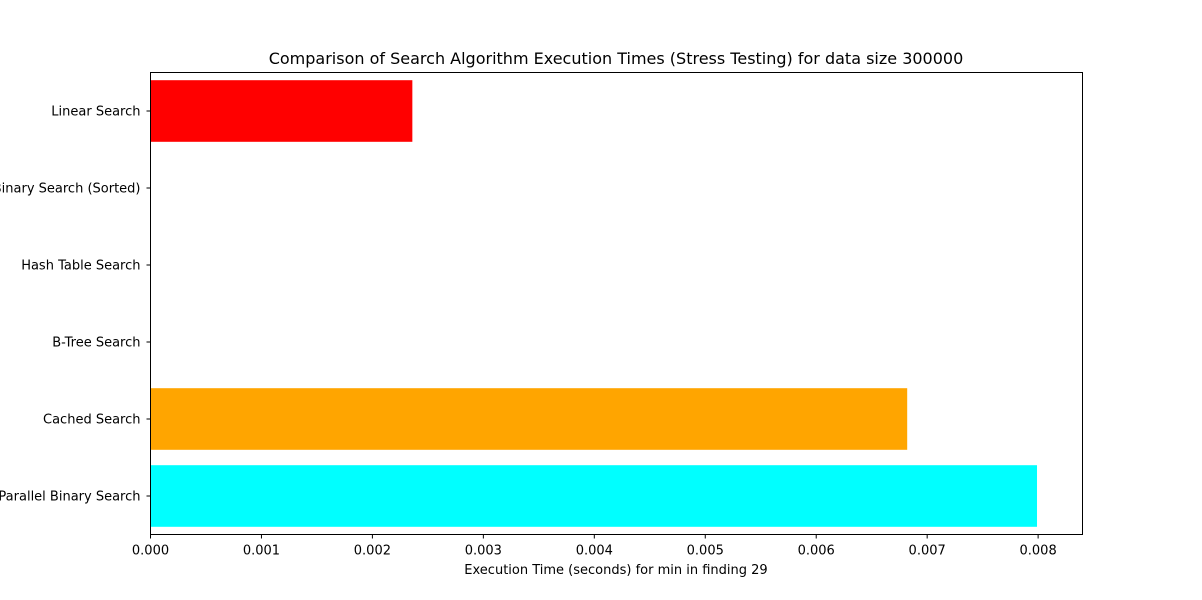  Describe the element at coordinates (80, 266) in the screenshot. I see `y-tick-label: Hash Table Search` at that location.